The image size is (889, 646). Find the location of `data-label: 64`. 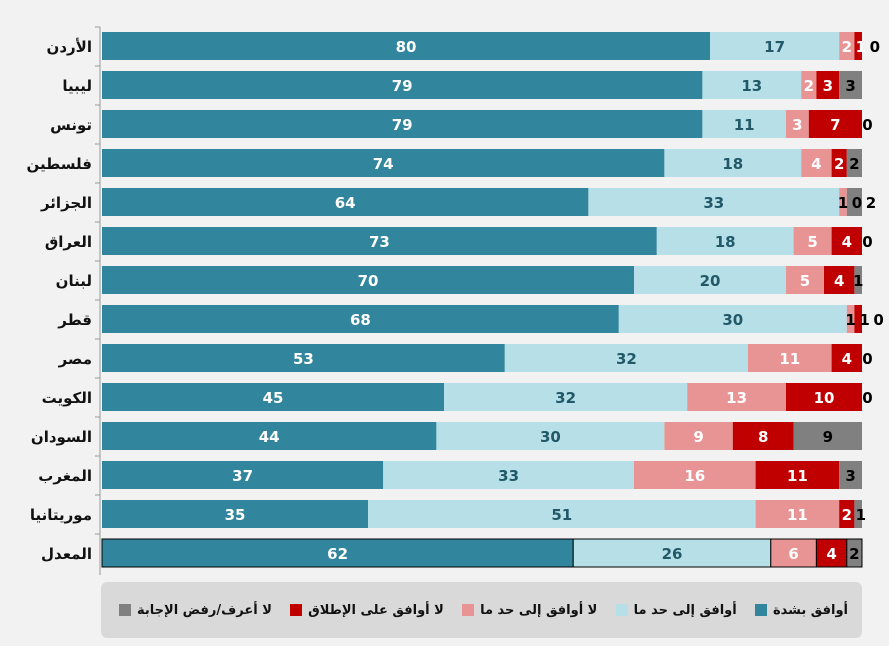

data-label: 64 is located at coordinates (345, 203).